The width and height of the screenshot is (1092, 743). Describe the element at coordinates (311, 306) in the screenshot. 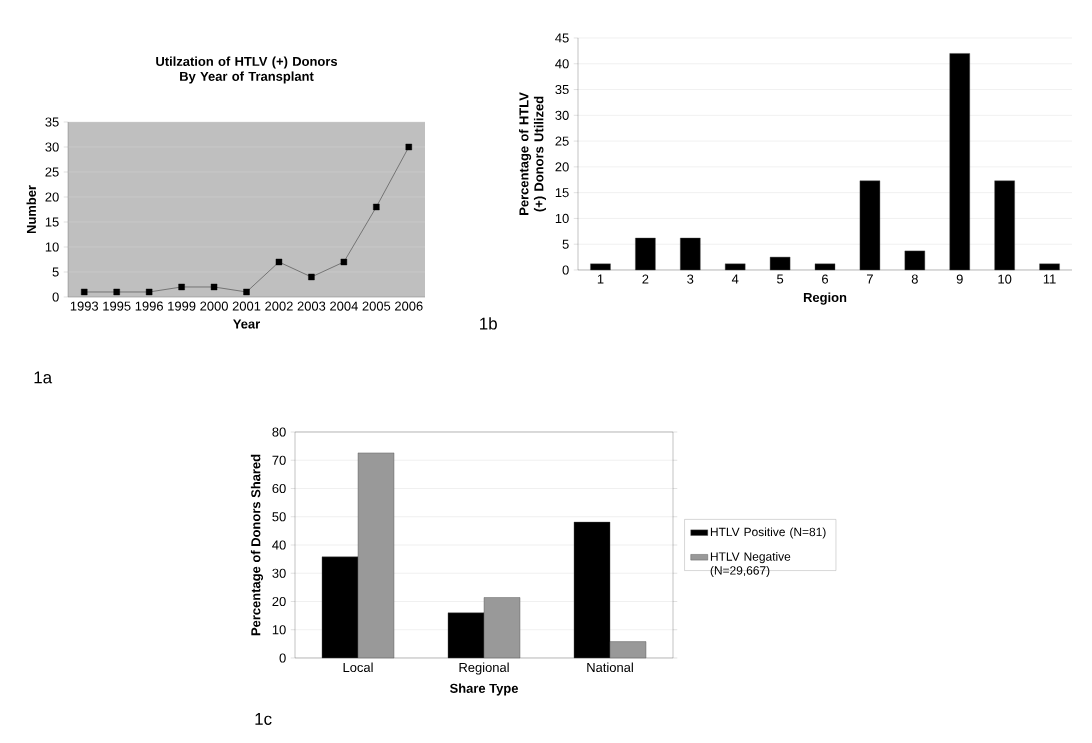

I see `x-tick-label: 2003` at that location.